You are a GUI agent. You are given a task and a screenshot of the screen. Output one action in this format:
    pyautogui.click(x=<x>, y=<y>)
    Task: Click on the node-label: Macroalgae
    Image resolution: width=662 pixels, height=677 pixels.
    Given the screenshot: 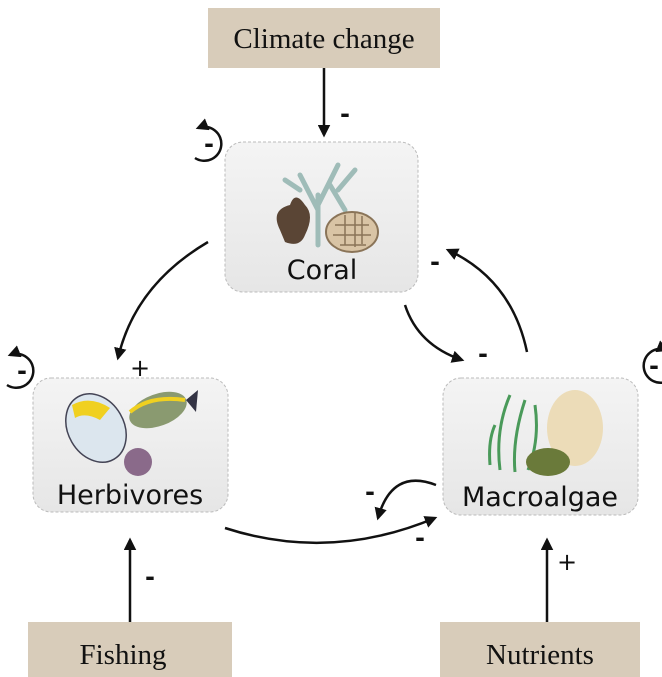 What is the action you would take?
    pyautogui.click(x=540, y=497)
    